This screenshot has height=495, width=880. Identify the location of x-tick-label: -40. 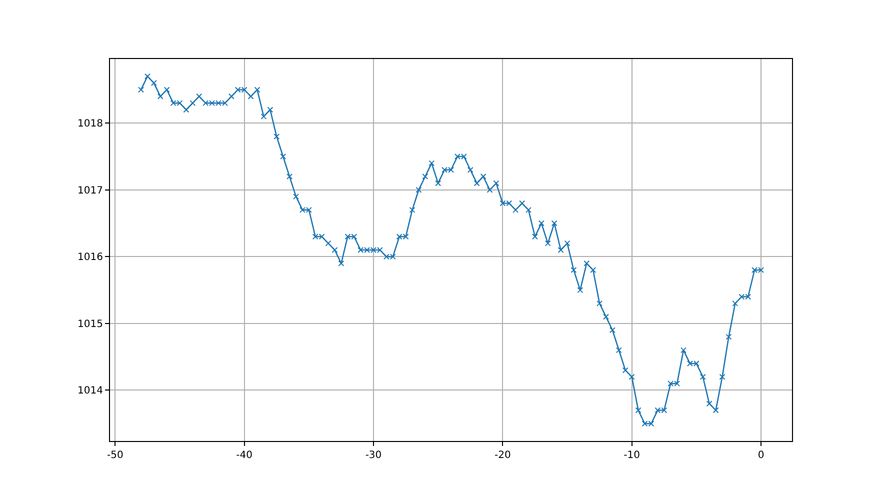
(244, 455).